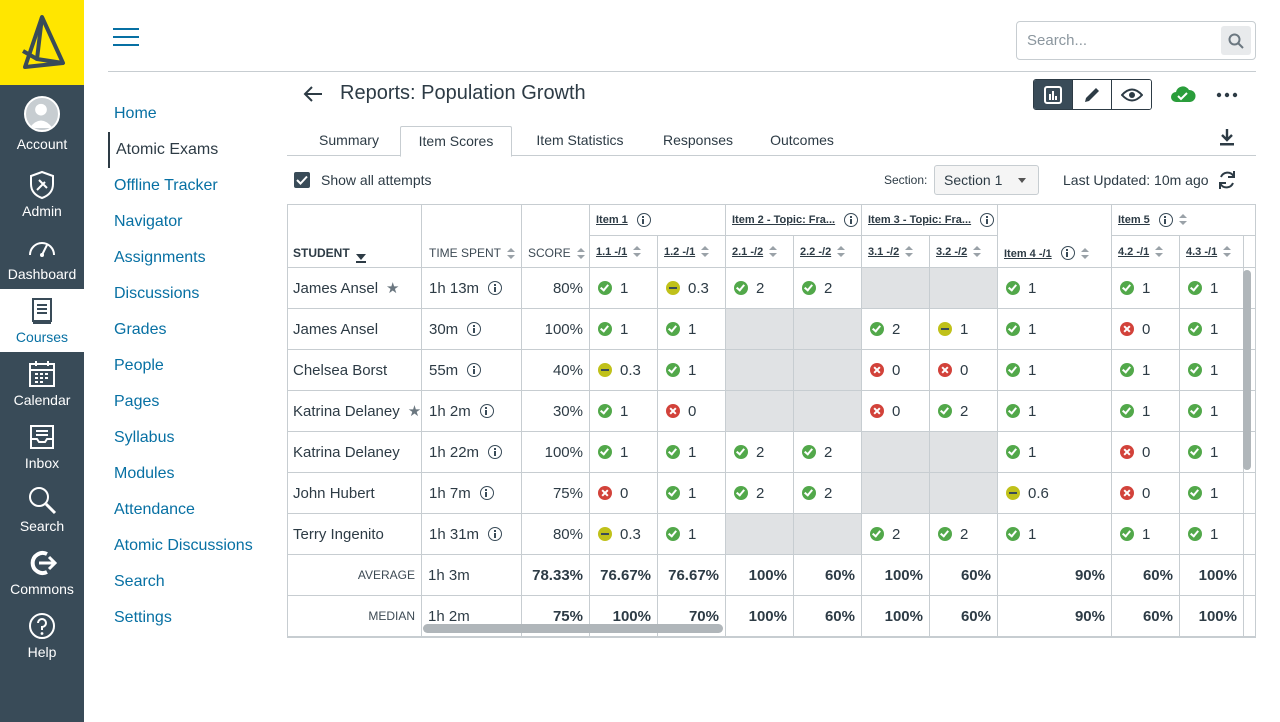 This screenshot has height=722, width=1280. What do you see at coordinates (143, 617) in the screenshot?
I see `course-nav-settings: Settings` at bounding box center [143, 617].